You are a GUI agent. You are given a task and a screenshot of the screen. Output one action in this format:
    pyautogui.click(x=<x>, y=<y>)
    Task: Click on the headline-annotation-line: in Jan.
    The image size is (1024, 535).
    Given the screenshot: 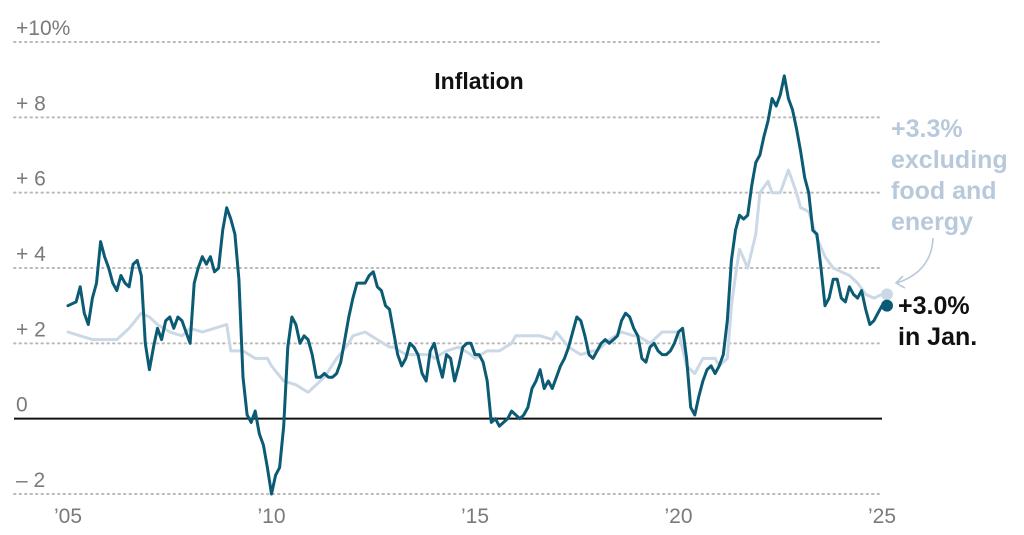 What is the action you would take?
    pyautogui.click(x=937, y=337)
    